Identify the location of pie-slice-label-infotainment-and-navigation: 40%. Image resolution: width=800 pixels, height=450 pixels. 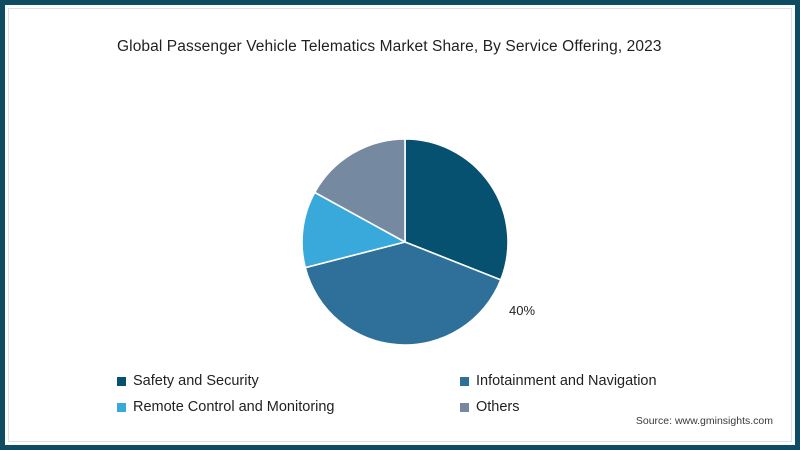
(522, 310).